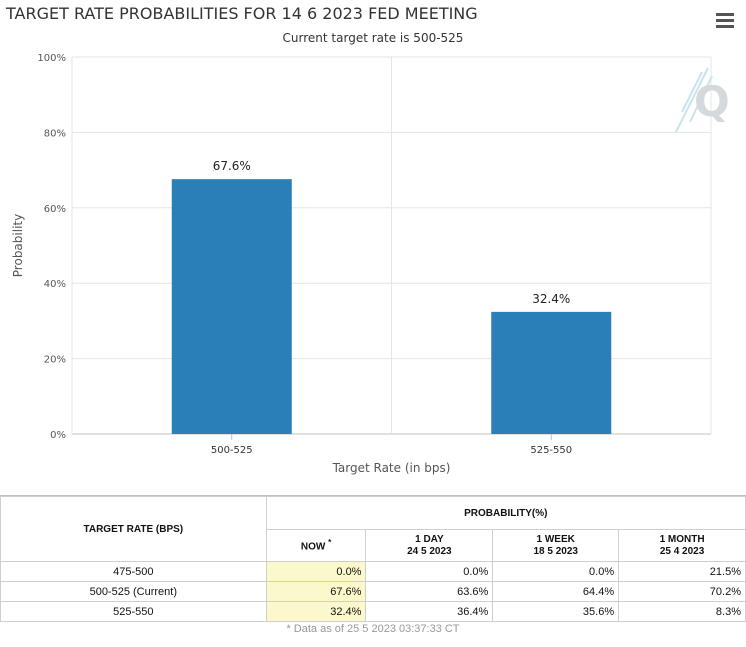  I want to click on one-month-header: 1 MONTH 25 4 2023, so click(682, 545).